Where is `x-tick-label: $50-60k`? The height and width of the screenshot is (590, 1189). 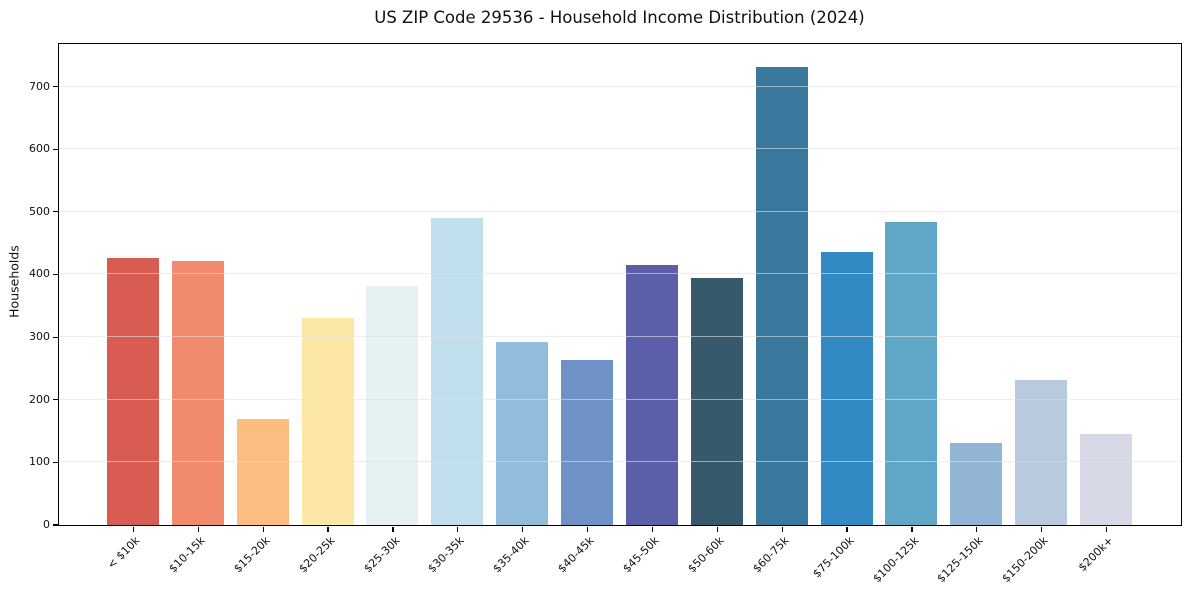 x-tick-label: $50-60k is located at coordinates (706, 555).